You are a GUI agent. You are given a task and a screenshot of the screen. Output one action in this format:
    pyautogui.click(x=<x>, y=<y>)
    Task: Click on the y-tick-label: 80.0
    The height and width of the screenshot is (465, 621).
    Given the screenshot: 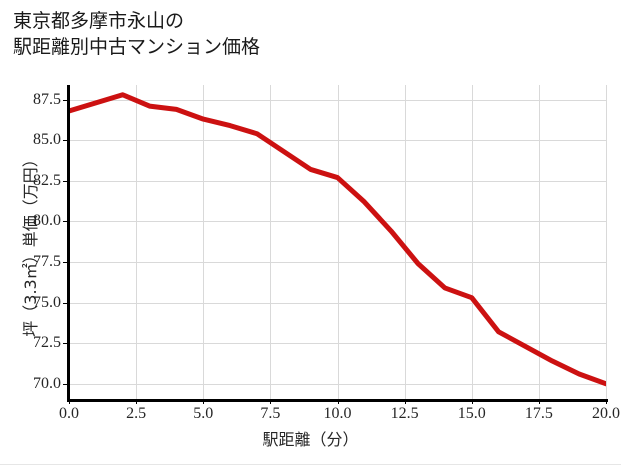 What is the action you would take?
    pyautogui.click(x=47, y=221)
    